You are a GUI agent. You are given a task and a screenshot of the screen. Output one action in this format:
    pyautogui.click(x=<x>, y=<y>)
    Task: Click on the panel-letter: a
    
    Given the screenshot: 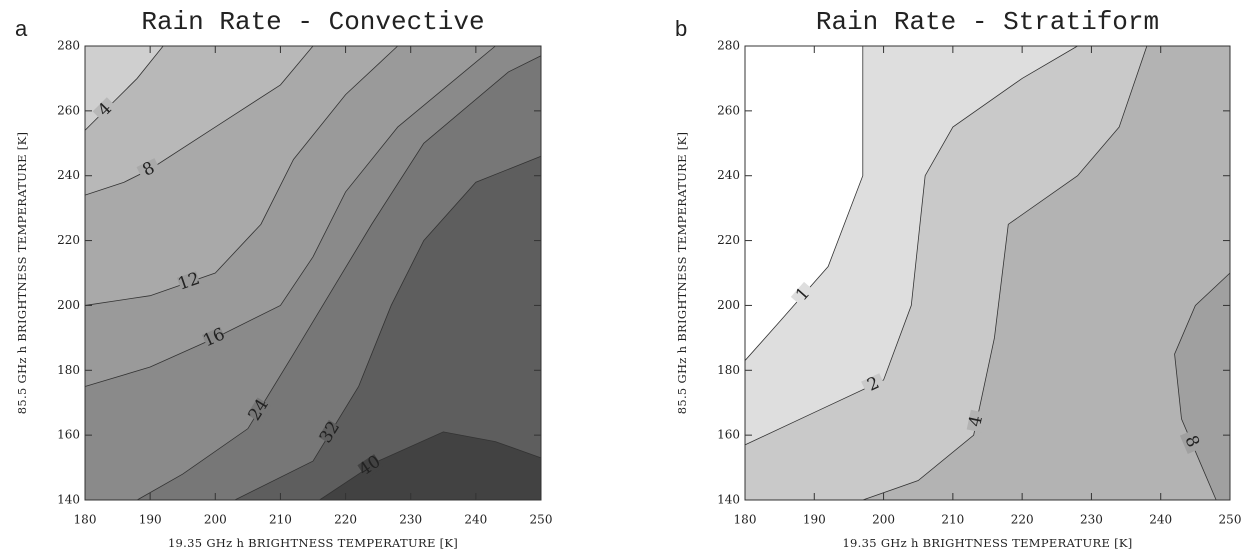 What is the action you would take?
    pyautogui.click(x=21, y=28)
    